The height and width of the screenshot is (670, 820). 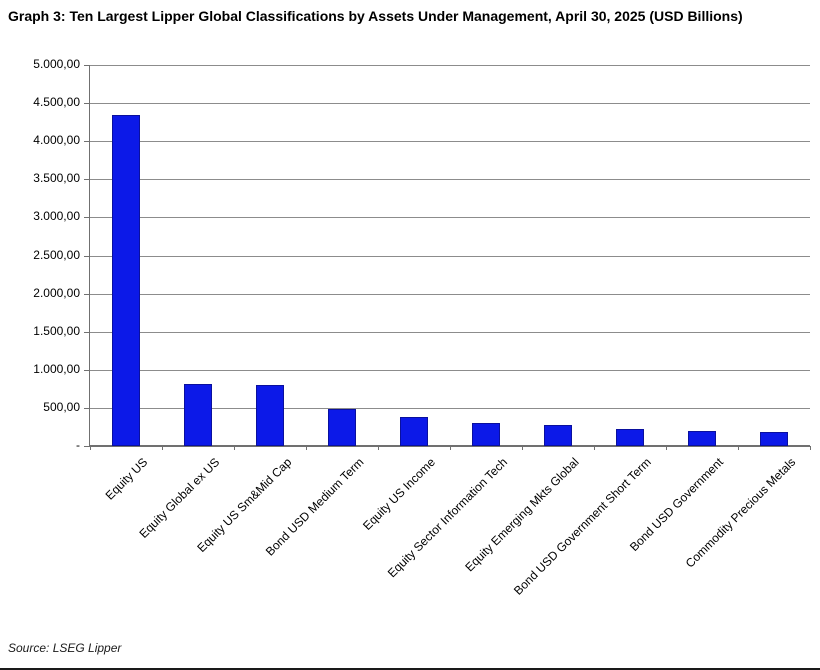 What do you see at coordinates (399, 494) in the screenshot?
I see `x-axis-label: Equity US Income` at bounding box center [399, 494].